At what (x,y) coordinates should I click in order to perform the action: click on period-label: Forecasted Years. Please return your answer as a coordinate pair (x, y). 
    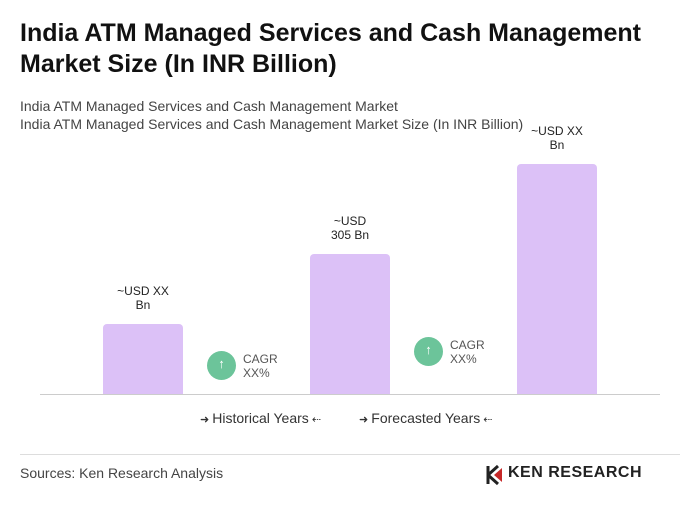
    Looking at the image, I should click on (426, 418).